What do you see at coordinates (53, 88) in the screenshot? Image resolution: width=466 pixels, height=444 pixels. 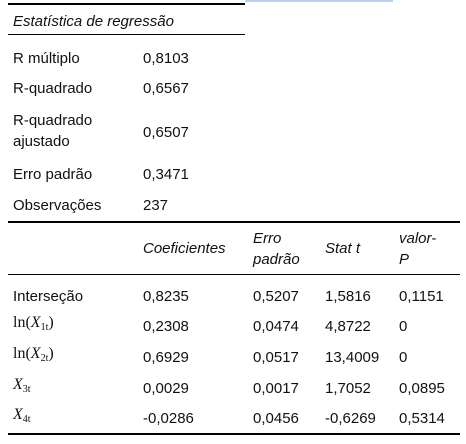 I see `stats-label-r-squared: R-quadrado` at bounding box center [53, 88].